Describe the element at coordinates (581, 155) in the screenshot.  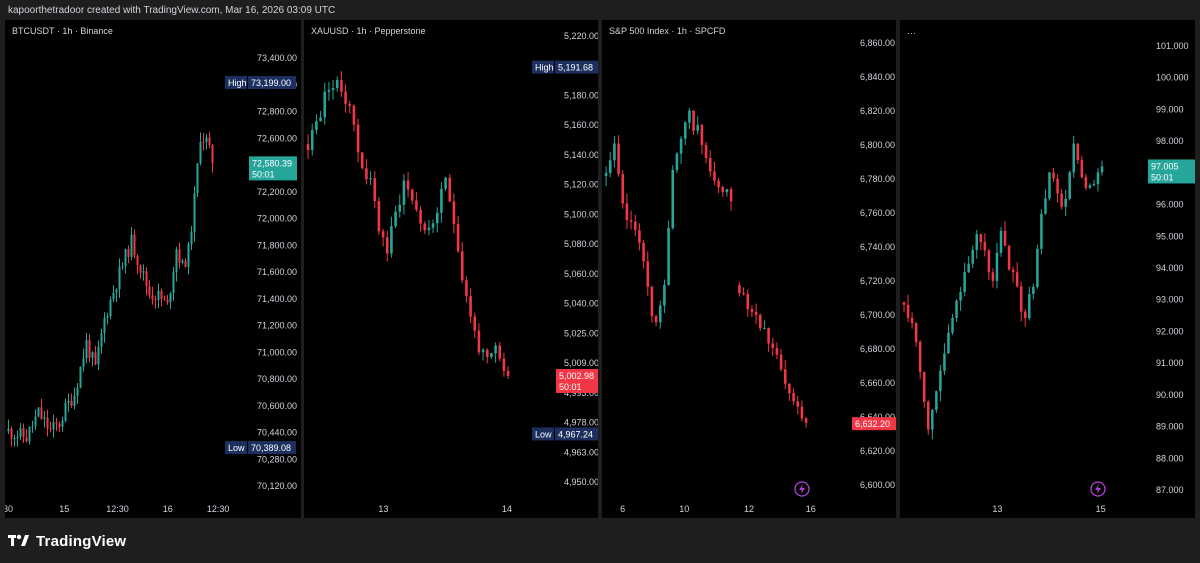
I see `y-tick-label: 5,140.00` at that location.